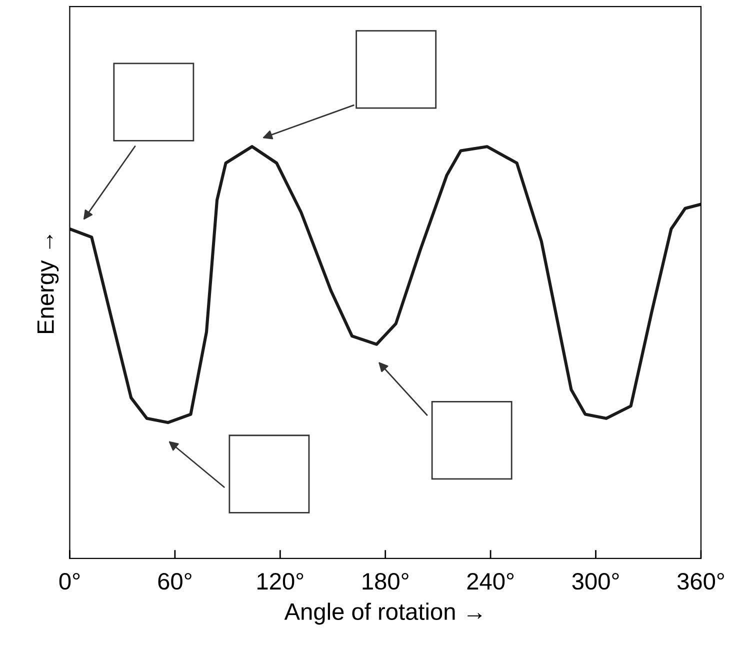 This screenshot has height=657, width=734. What do you see at coordinates (48, 284) in the screenshot?
I see `y-axis-title: Energy →` at bounding box center [48, 284].